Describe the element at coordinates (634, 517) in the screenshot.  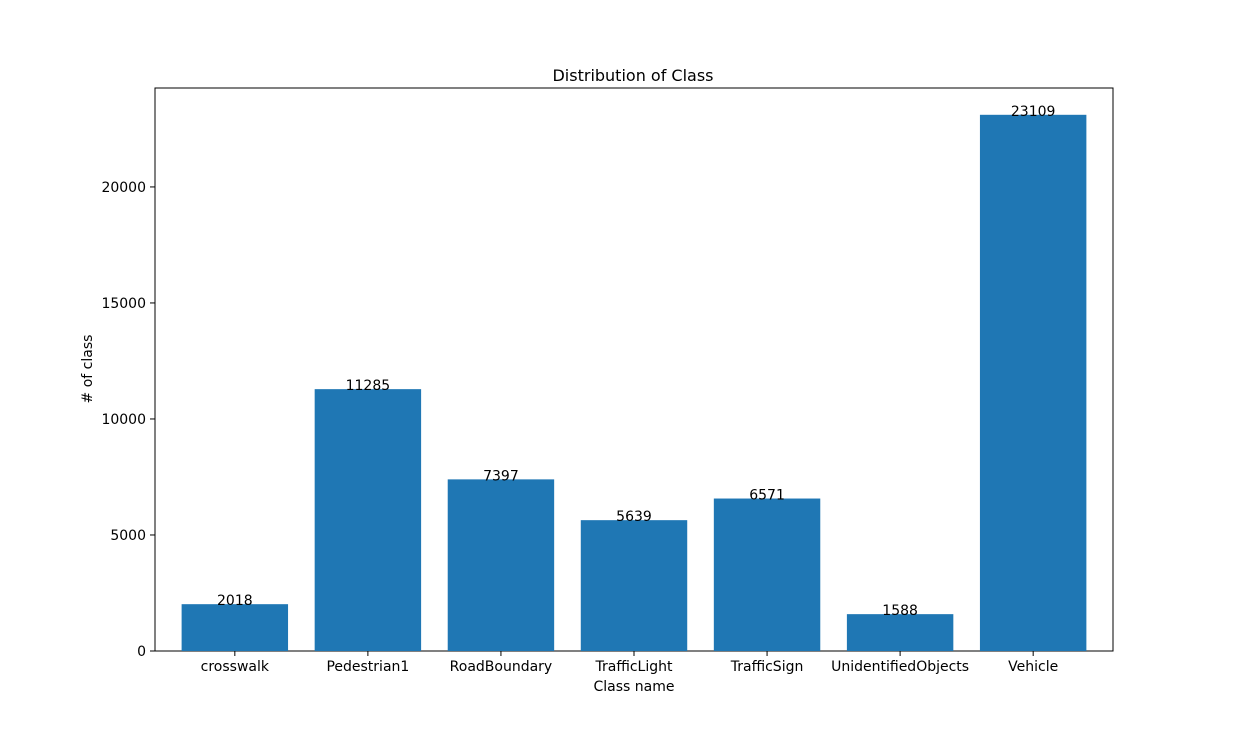
I see `data-label-3: 5639` at that location.